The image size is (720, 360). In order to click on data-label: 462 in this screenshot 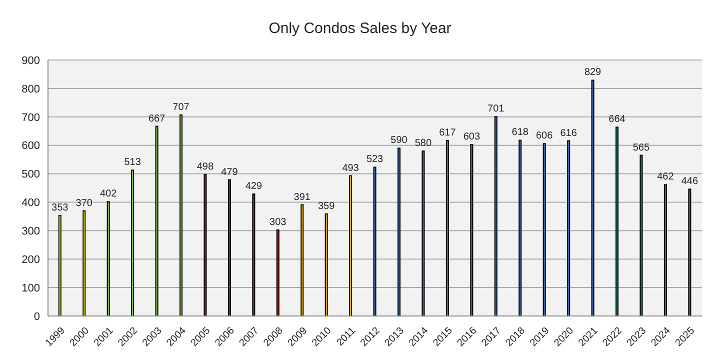, I will do `click(665, 177)`.